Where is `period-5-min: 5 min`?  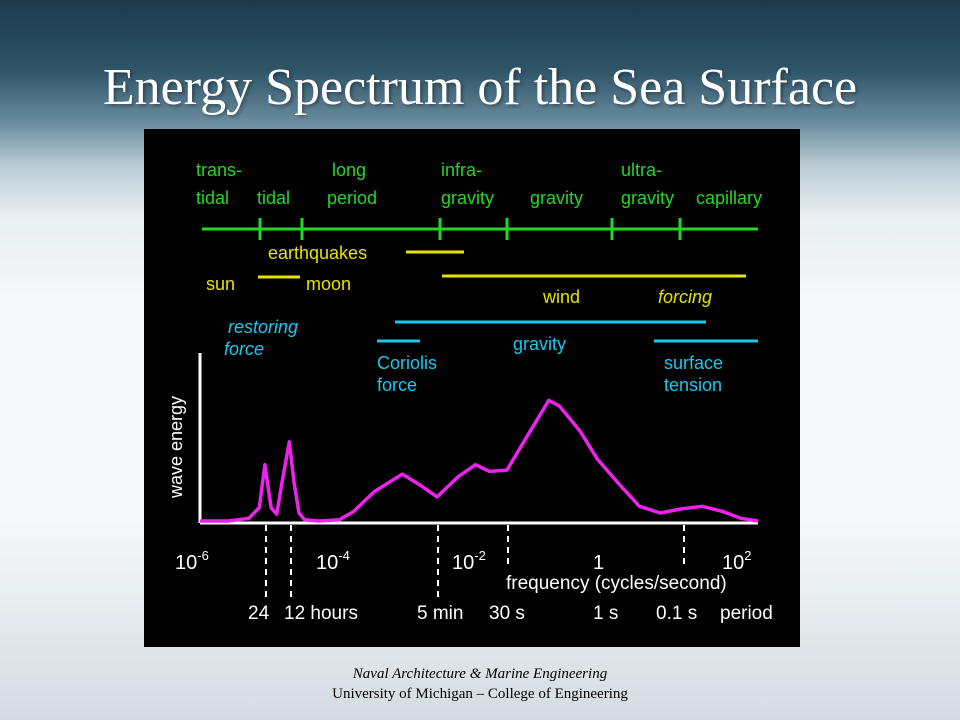
period-5-min: 5 min is located at coordinates (440, 613).